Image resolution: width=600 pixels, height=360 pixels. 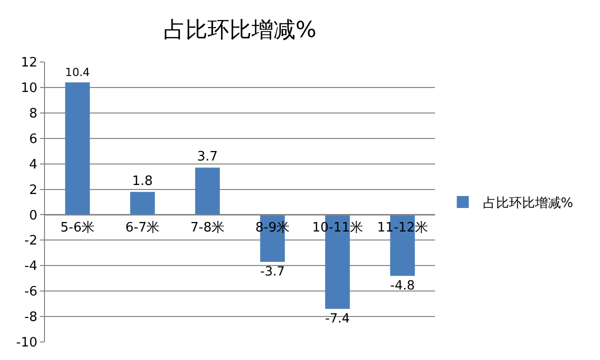 I want to click on x-tick-label: 7-8米, so click(x=207, y=228).